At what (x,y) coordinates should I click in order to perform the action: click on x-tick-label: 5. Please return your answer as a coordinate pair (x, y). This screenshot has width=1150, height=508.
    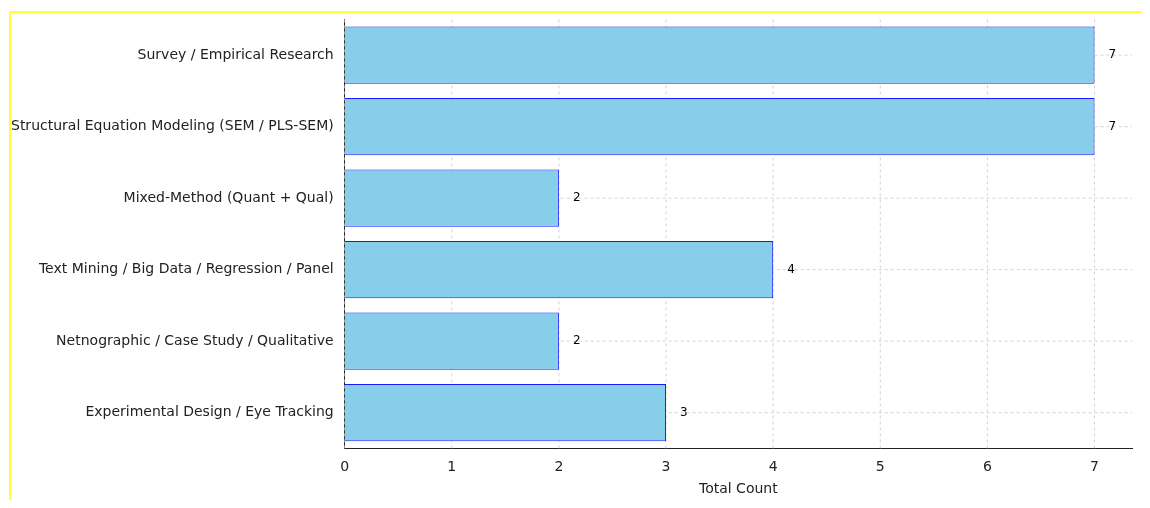
    Looking at the image, I should click on (880, 466).